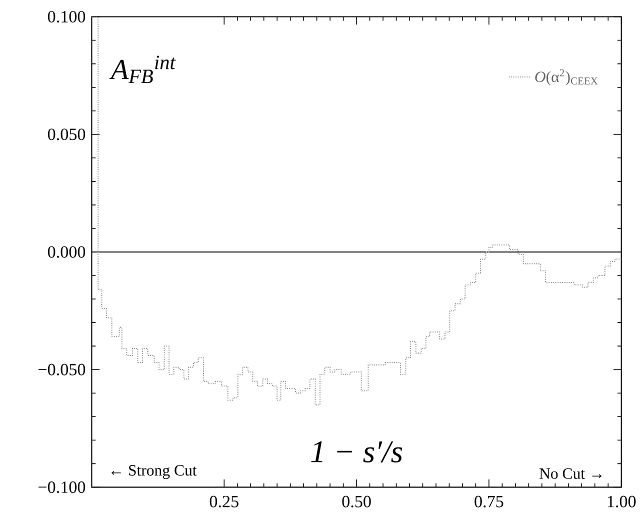 The image size is (642, 515). Describe the element at coordinates (224, 502) in the screenshot. I see `x-tick-label: 0.25` at that location.